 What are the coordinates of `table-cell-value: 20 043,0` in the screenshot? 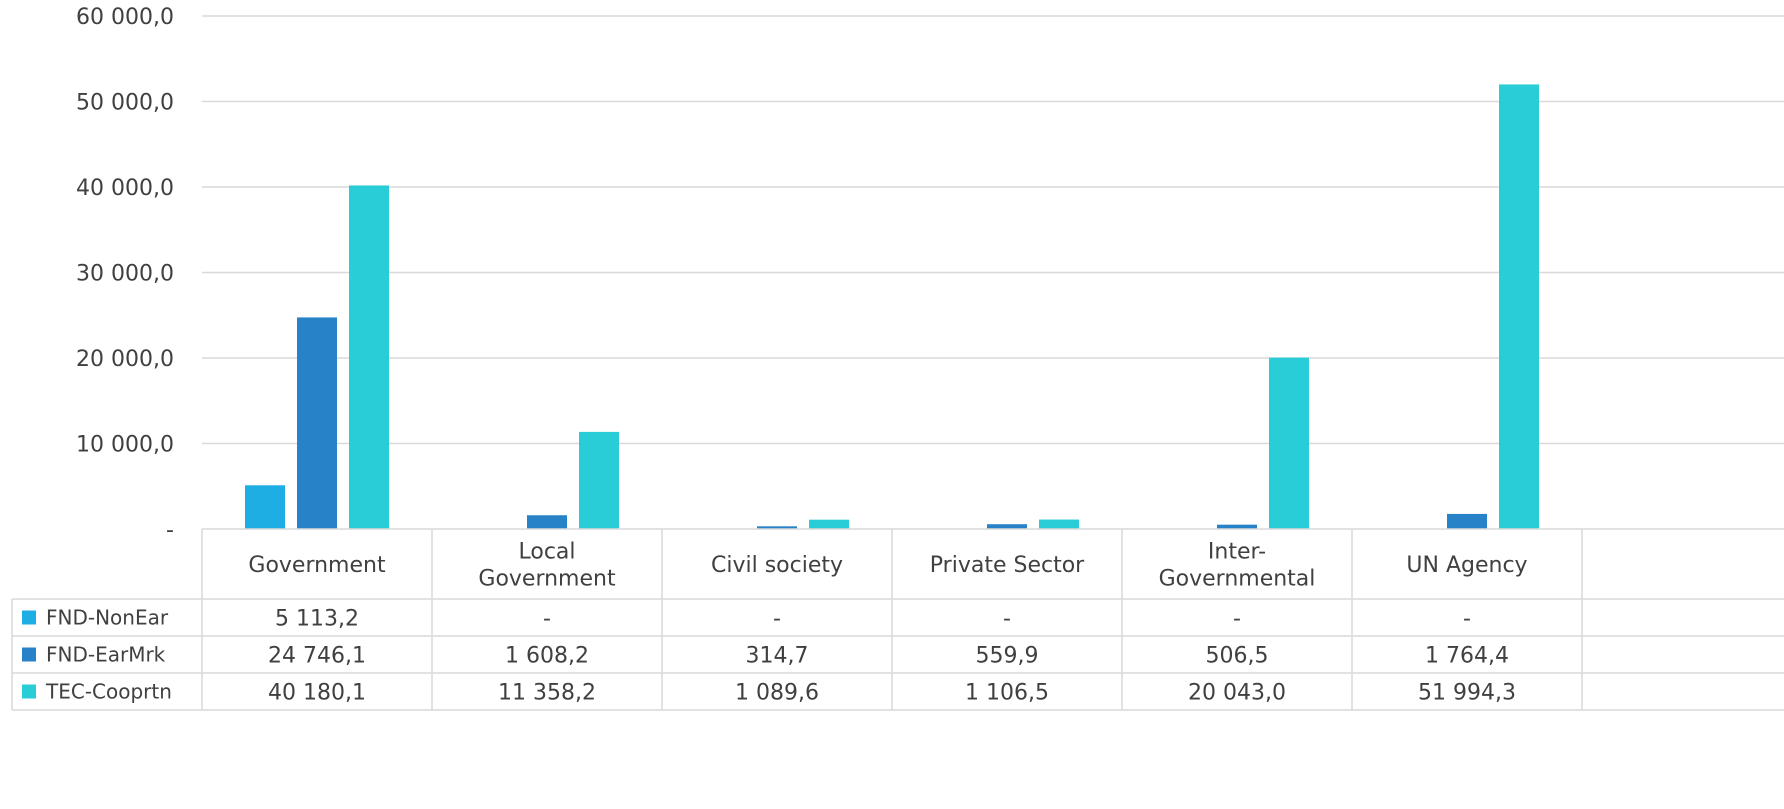 It's located at (1237, 693).